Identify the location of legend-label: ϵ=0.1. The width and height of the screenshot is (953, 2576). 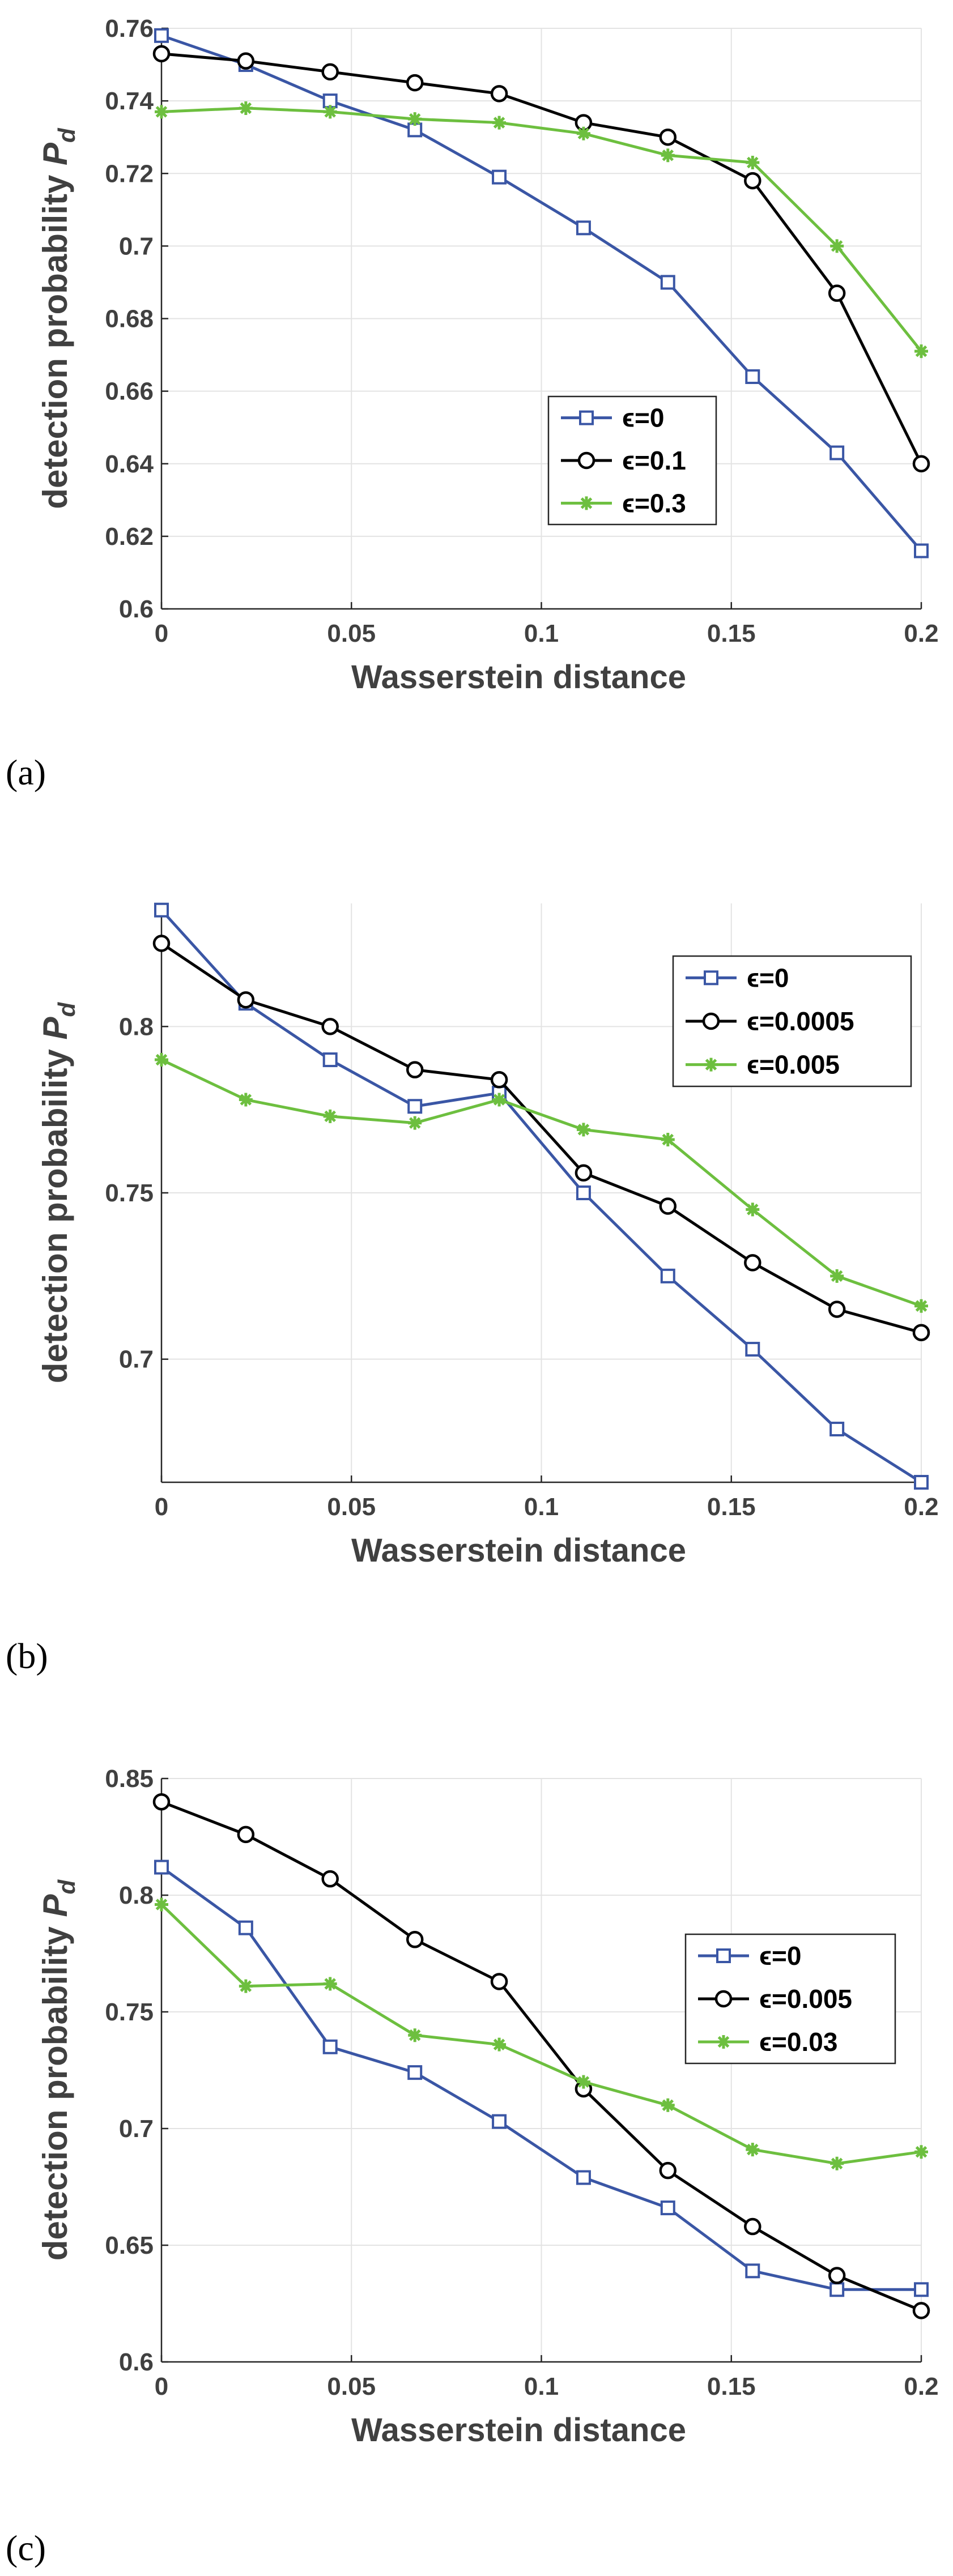
(654, 460).